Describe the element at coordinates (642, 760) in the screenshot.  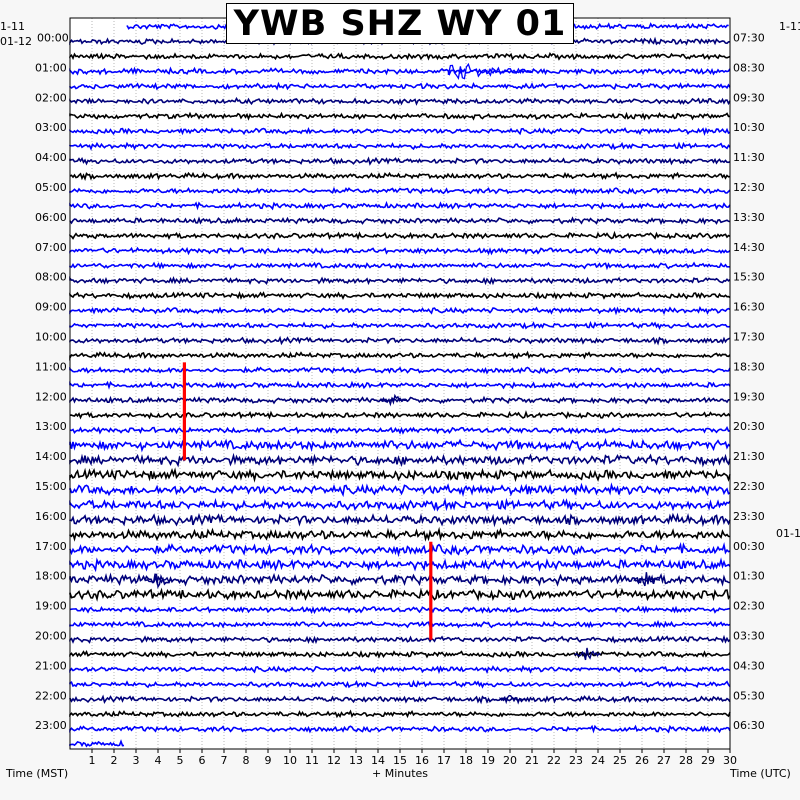
I see `x-tick-label: 26` at that location.